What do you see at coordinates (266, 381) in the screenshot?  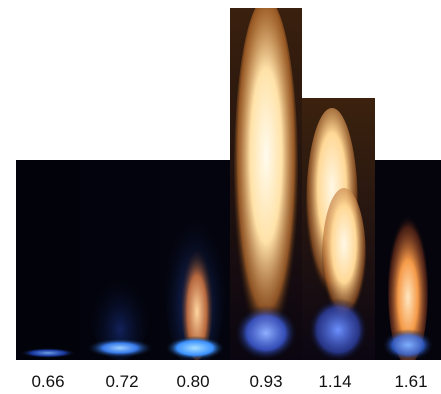 I see `flame-label-4: 0.93` at bounding box center [266, 381].